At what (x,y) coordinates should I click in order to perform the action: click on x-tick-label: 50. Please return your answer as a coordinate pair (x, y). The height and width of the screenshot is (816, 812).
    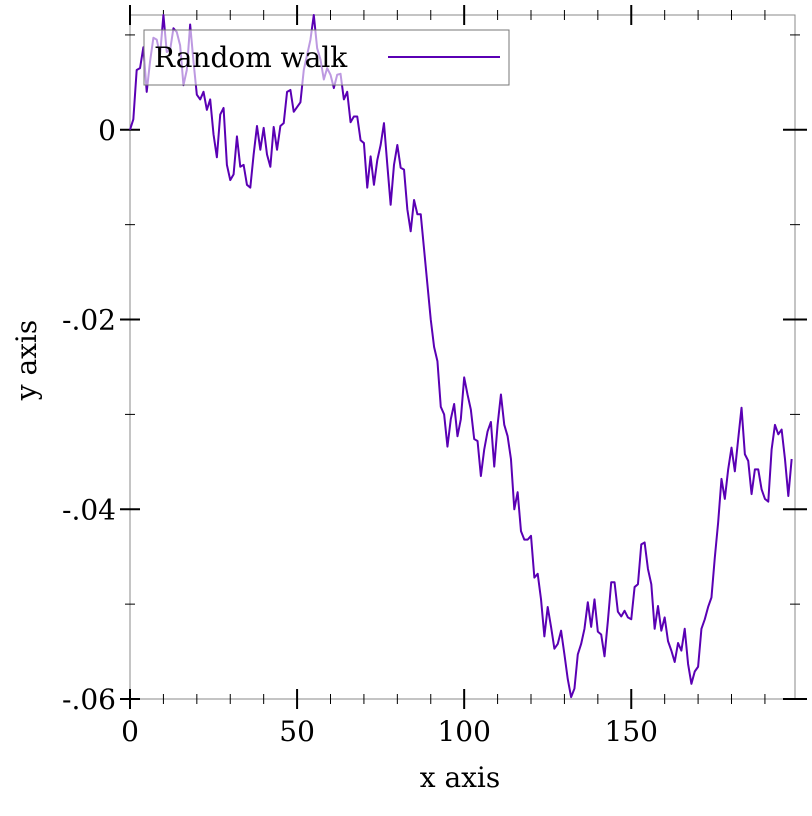
    Looking at the image, I should click on (297, 731).